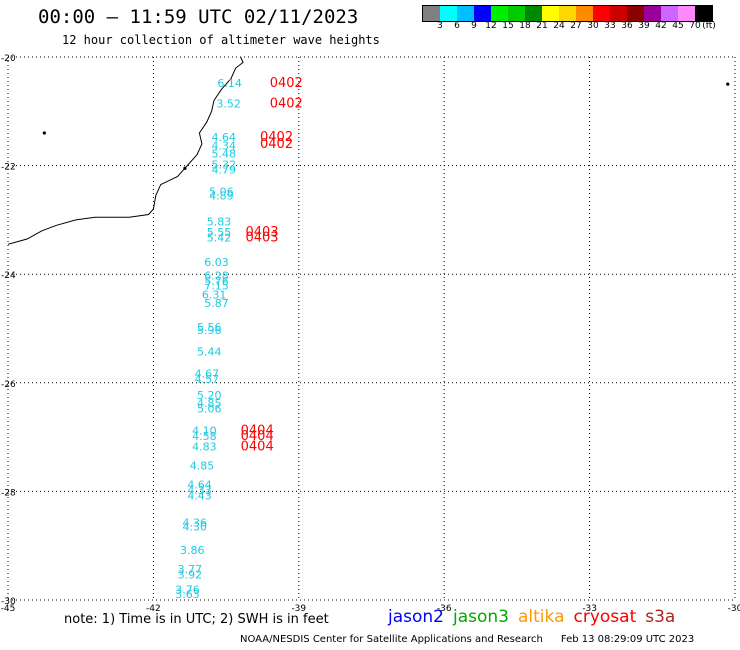 Image resolution: width=740 pixels, height=650 pixels. I want to click on swh-value-label: 4.33, so click(199, 490).